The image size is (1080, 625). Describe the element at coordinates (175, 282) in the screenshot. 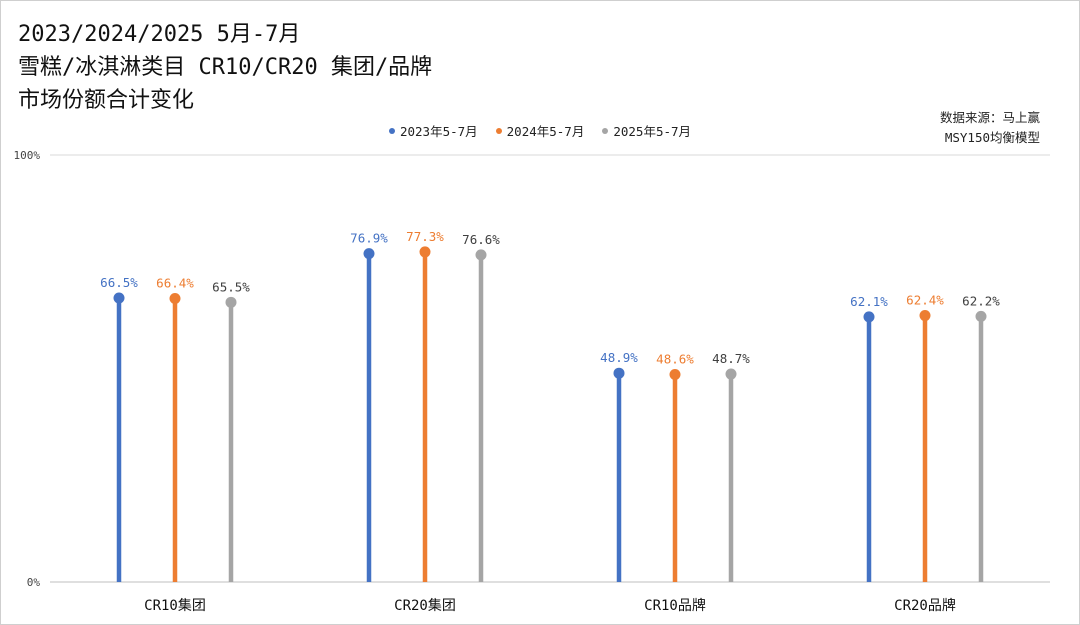

I see `data-label: 66.4%` at that location.